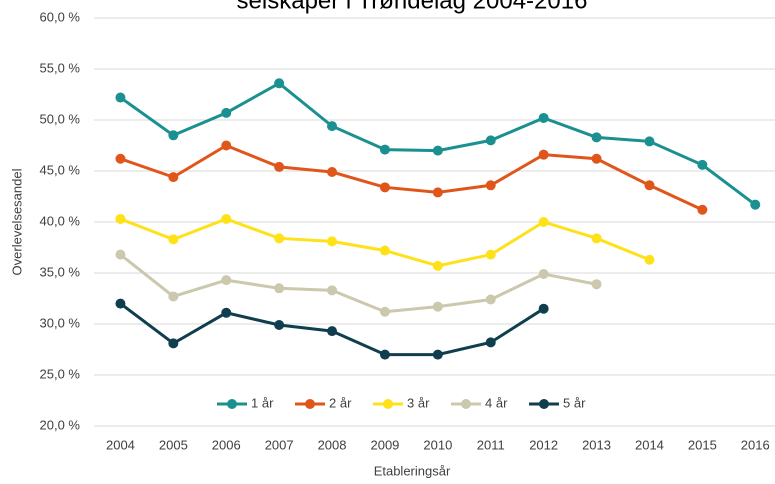 This screenshot has height=484, width=775. What do you see at coordinates (412, 7) in the screenshot?
I see `chart-title: selskaper i Trøndelag 2004-2016` at bounding box center [412, 7].